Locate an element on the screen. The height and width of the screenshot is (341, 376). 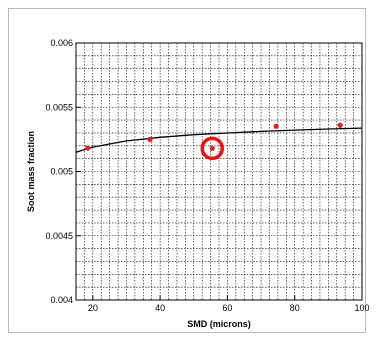
y-axis-ticks: 0.004 0.0045 0.005 0.0055 0.006 is located at coordinates (63, 171).